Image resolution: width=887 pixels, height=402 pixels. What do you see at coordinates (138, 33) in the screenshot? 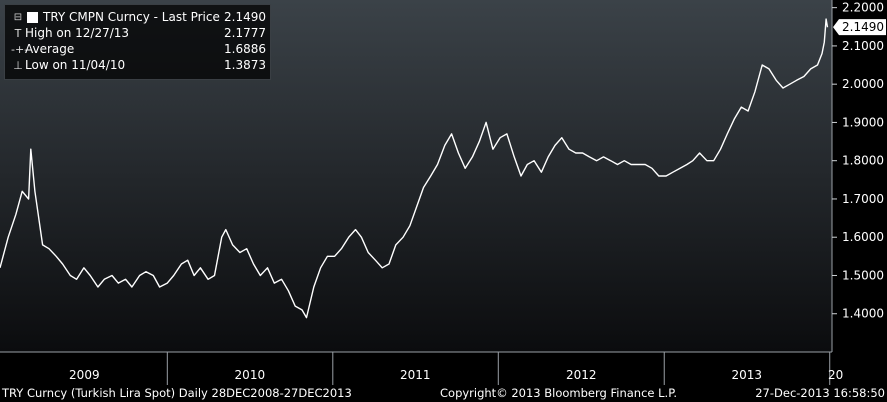
I see `legend-row-high: T High on 12/27/13 2.1777` at bounding box center [138, 33].